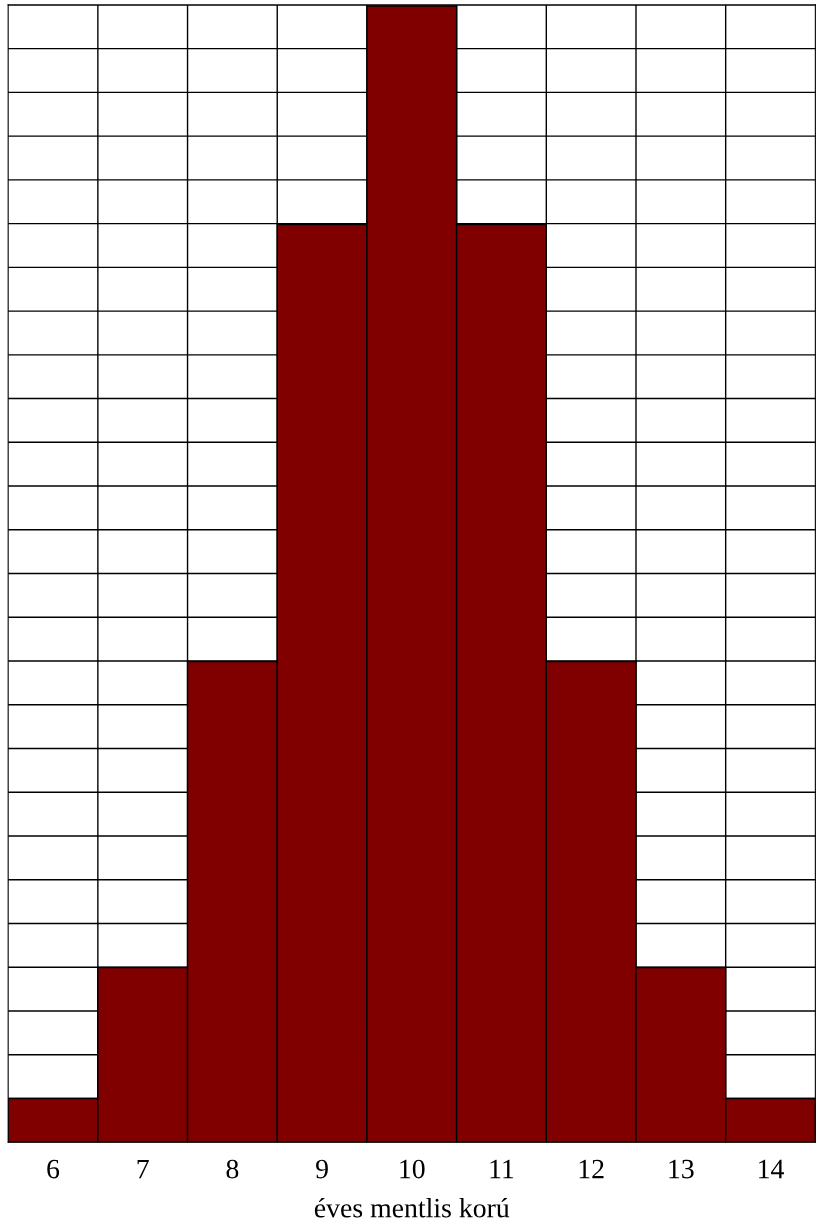 This screenshot has width=817, height=1219. What do you see at coordinates (143, 1169) in the screenshot?
I see `x-tick-label: 7` at bounding box center [143, 1169].